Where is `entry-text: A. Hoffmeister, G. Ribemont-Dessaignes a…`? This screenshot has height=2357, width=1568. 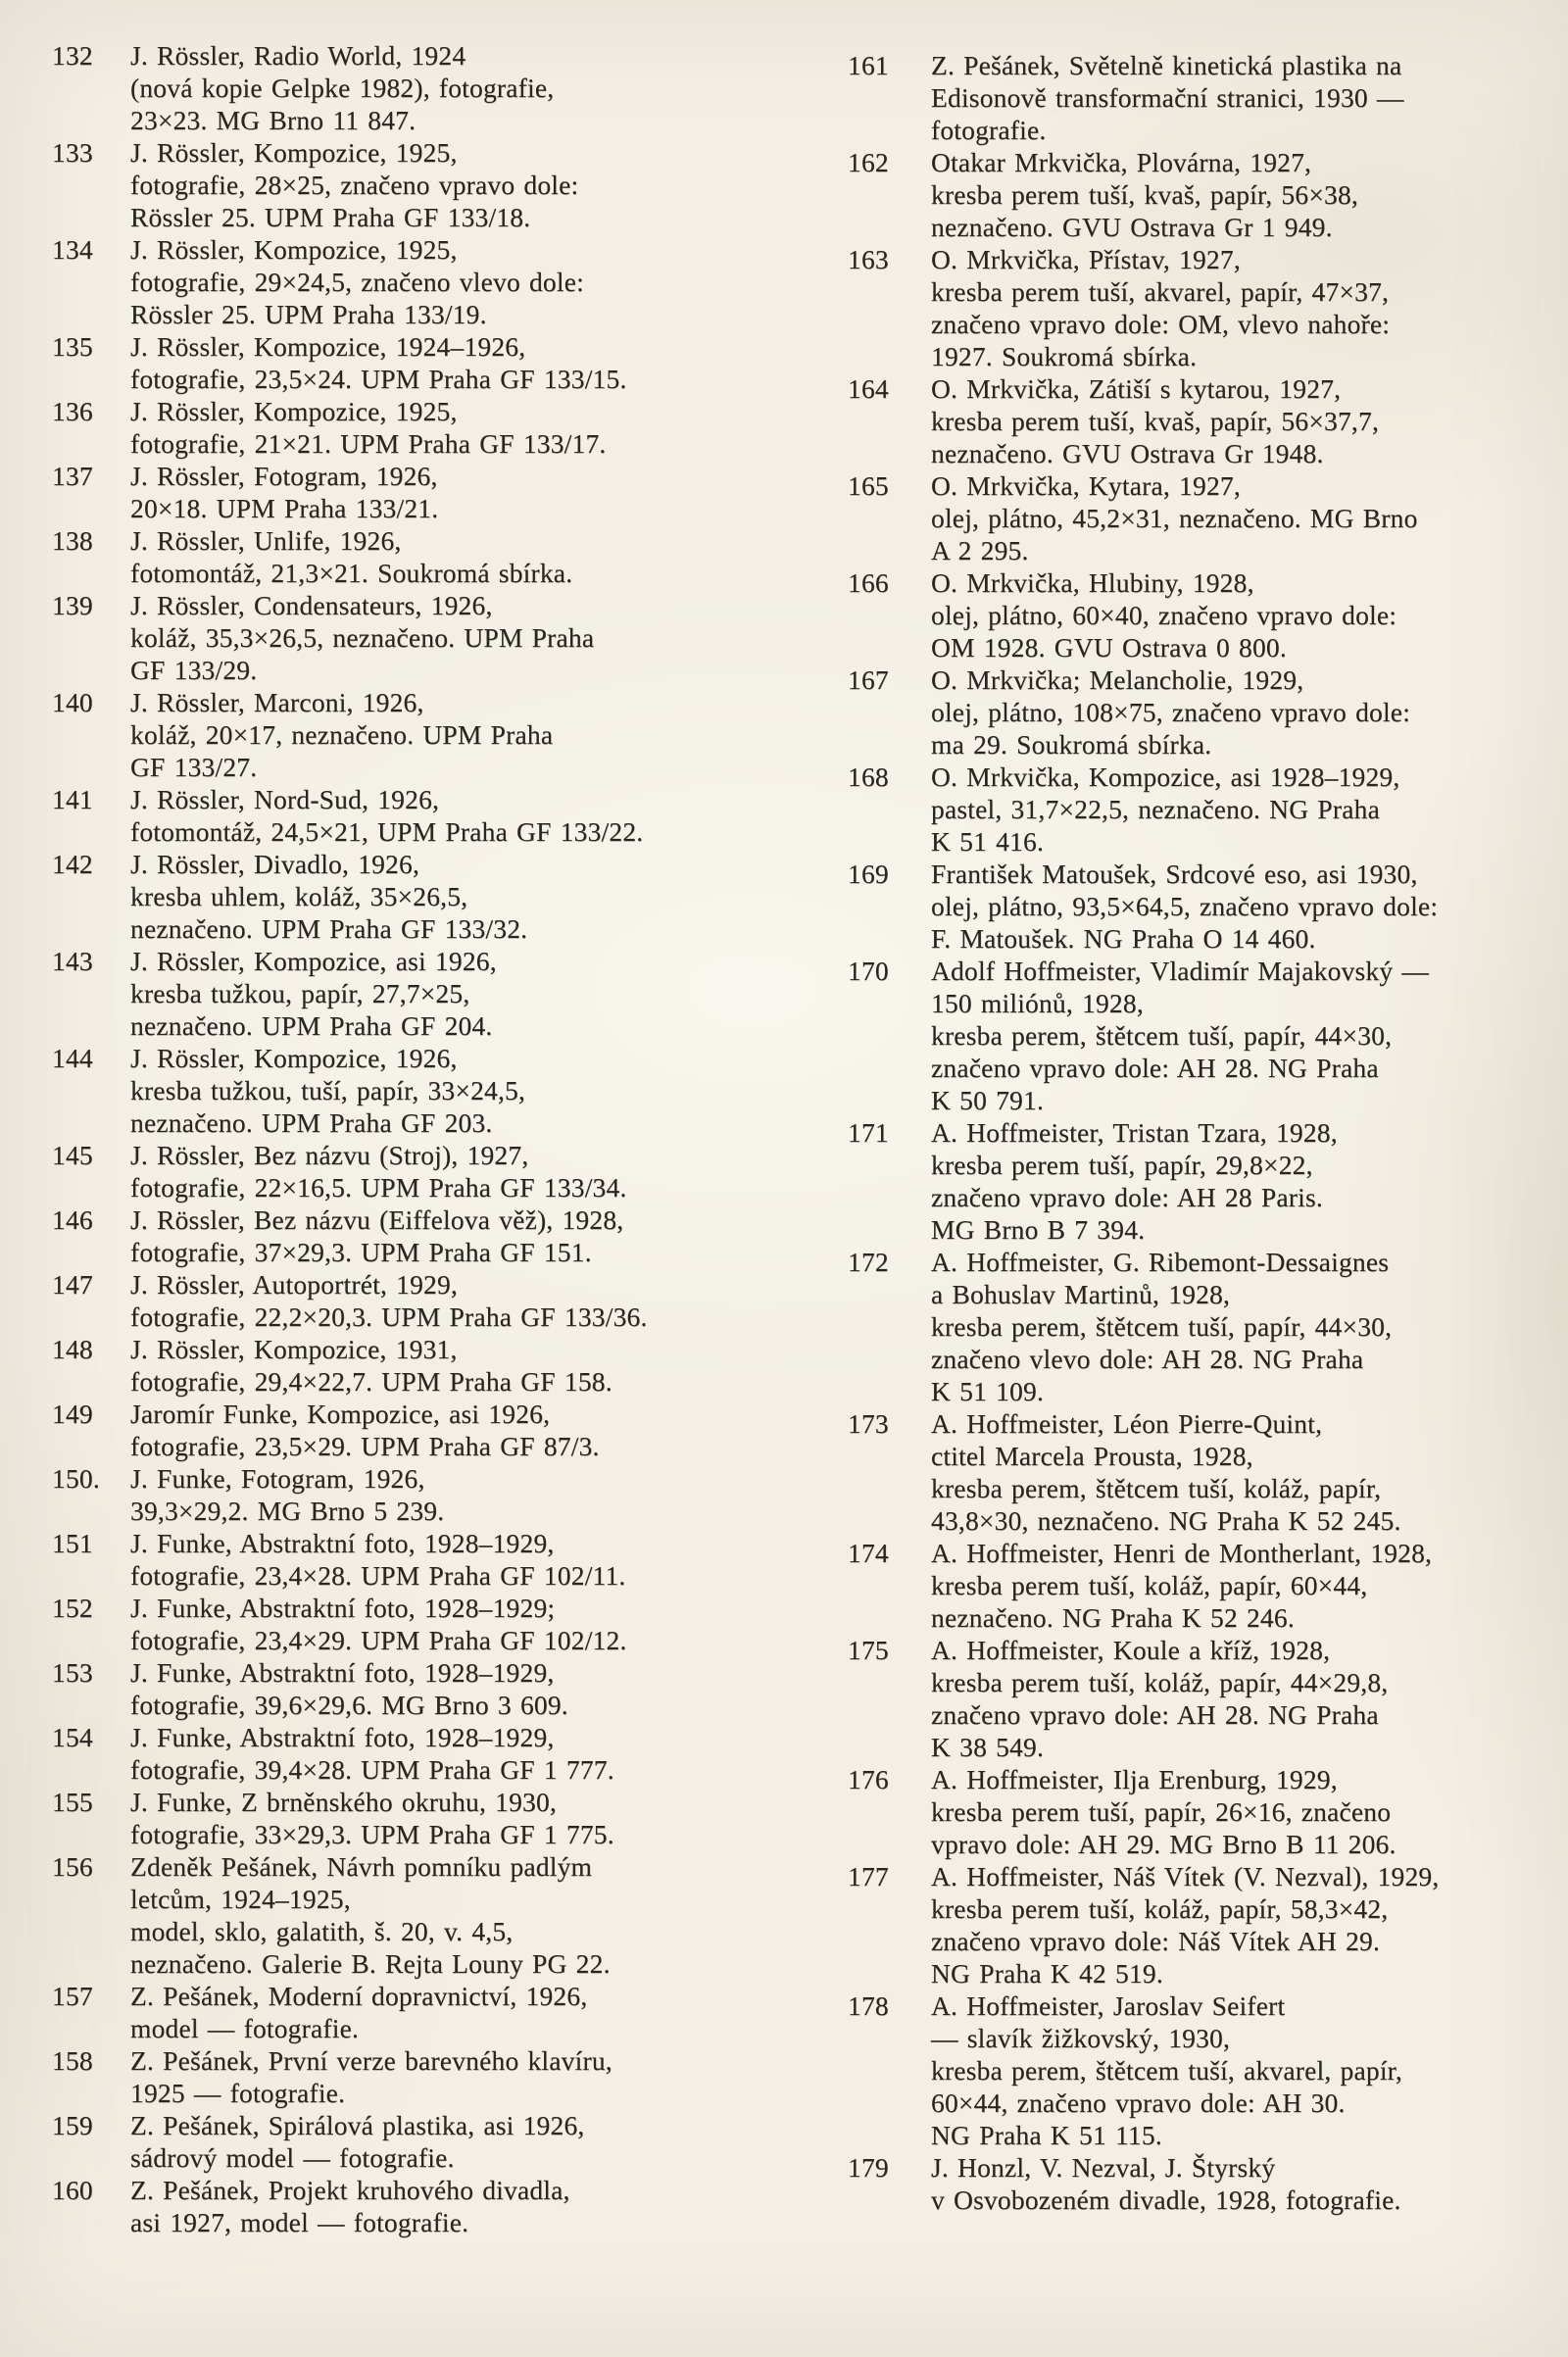 entry-text: A. Hoffmeister, G. Ribemont-Dessaignes a… is located at coordinates (1162, 1326).